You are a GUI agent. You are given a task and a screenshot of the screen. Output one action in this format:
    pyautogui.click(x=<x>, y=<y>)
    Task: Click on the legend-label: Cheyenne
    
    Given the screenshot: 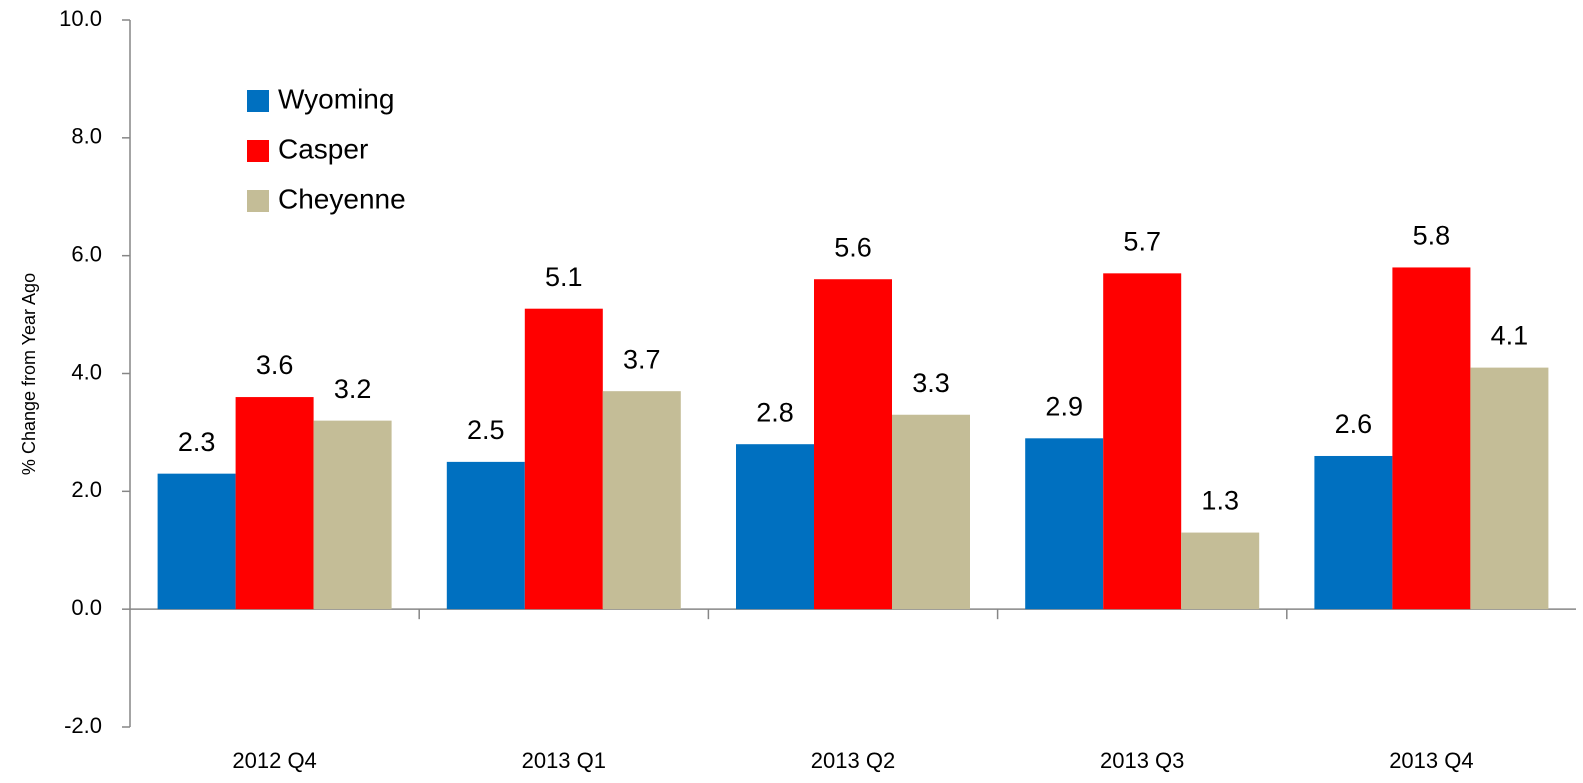 What is the action you would take?
    pyautogui.click(x=342, y=198)
    